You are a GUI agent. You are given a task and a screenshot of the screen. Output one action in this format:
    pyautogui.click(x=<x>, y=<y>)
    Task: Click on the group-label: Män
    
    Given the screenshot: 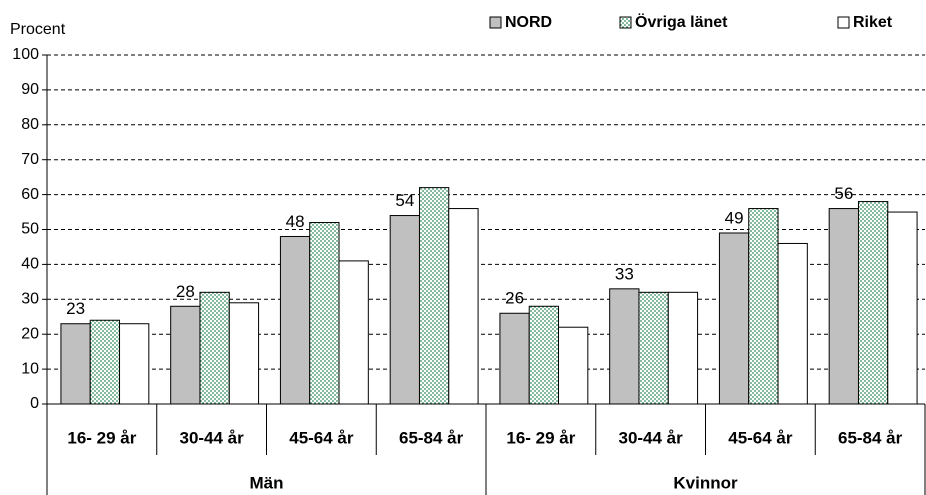 What is the action you would take?
    pyautogui.click(x=267, y=482)
    